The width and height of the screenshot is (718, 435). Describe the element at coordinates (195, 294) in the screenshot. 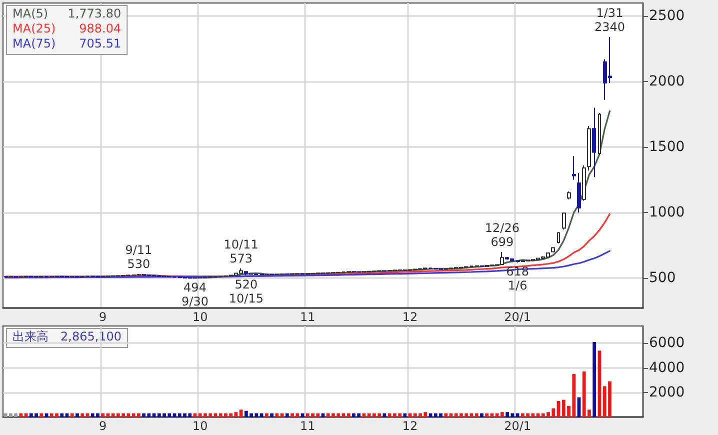

I see `annotation: 494 9/30` at that location.